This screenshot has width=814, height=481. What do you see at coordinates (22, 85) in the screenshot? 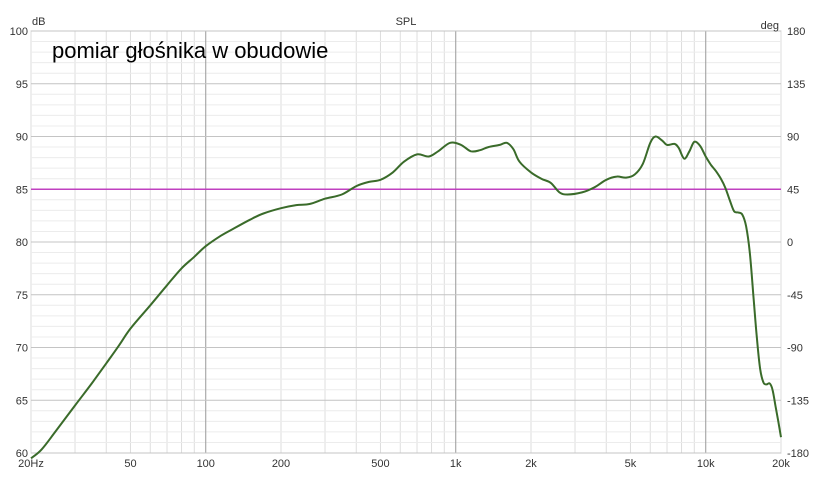
I see `left-tick-label: 95` at bounding box center [22, 85].